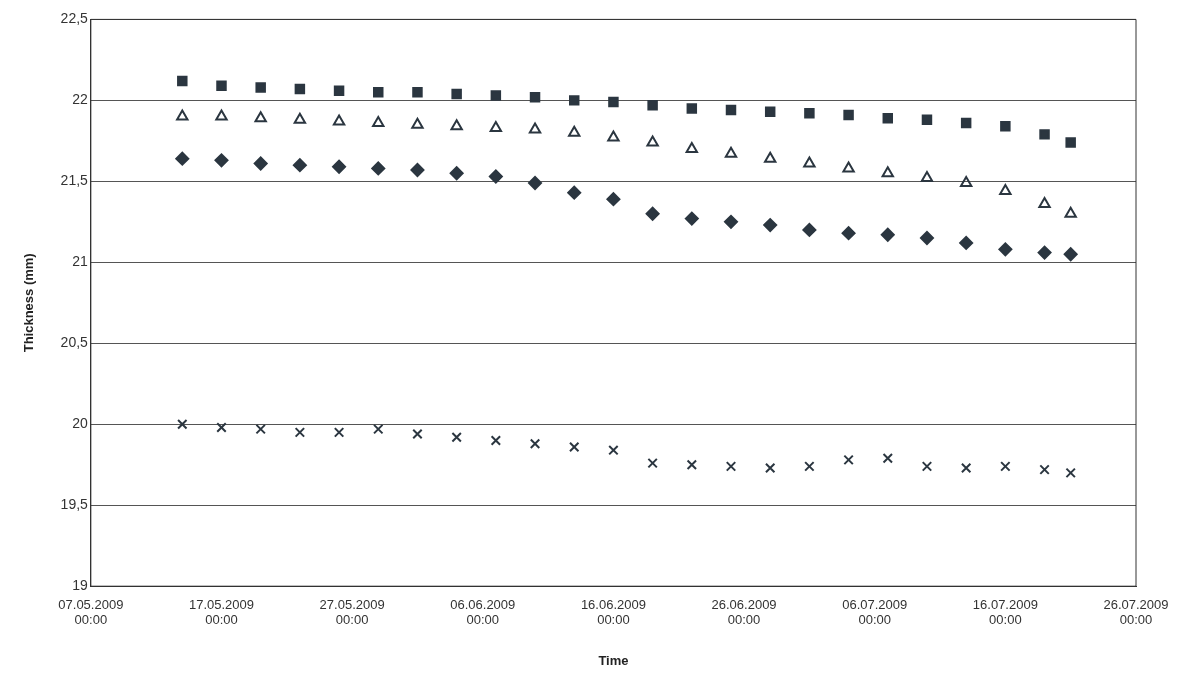 This screenshot has width=1184, height=691. What do you see at coordinates (74, 504) in the screenshot?
I see `y-tick-label: 19,5` at bounding box center [74, 504].